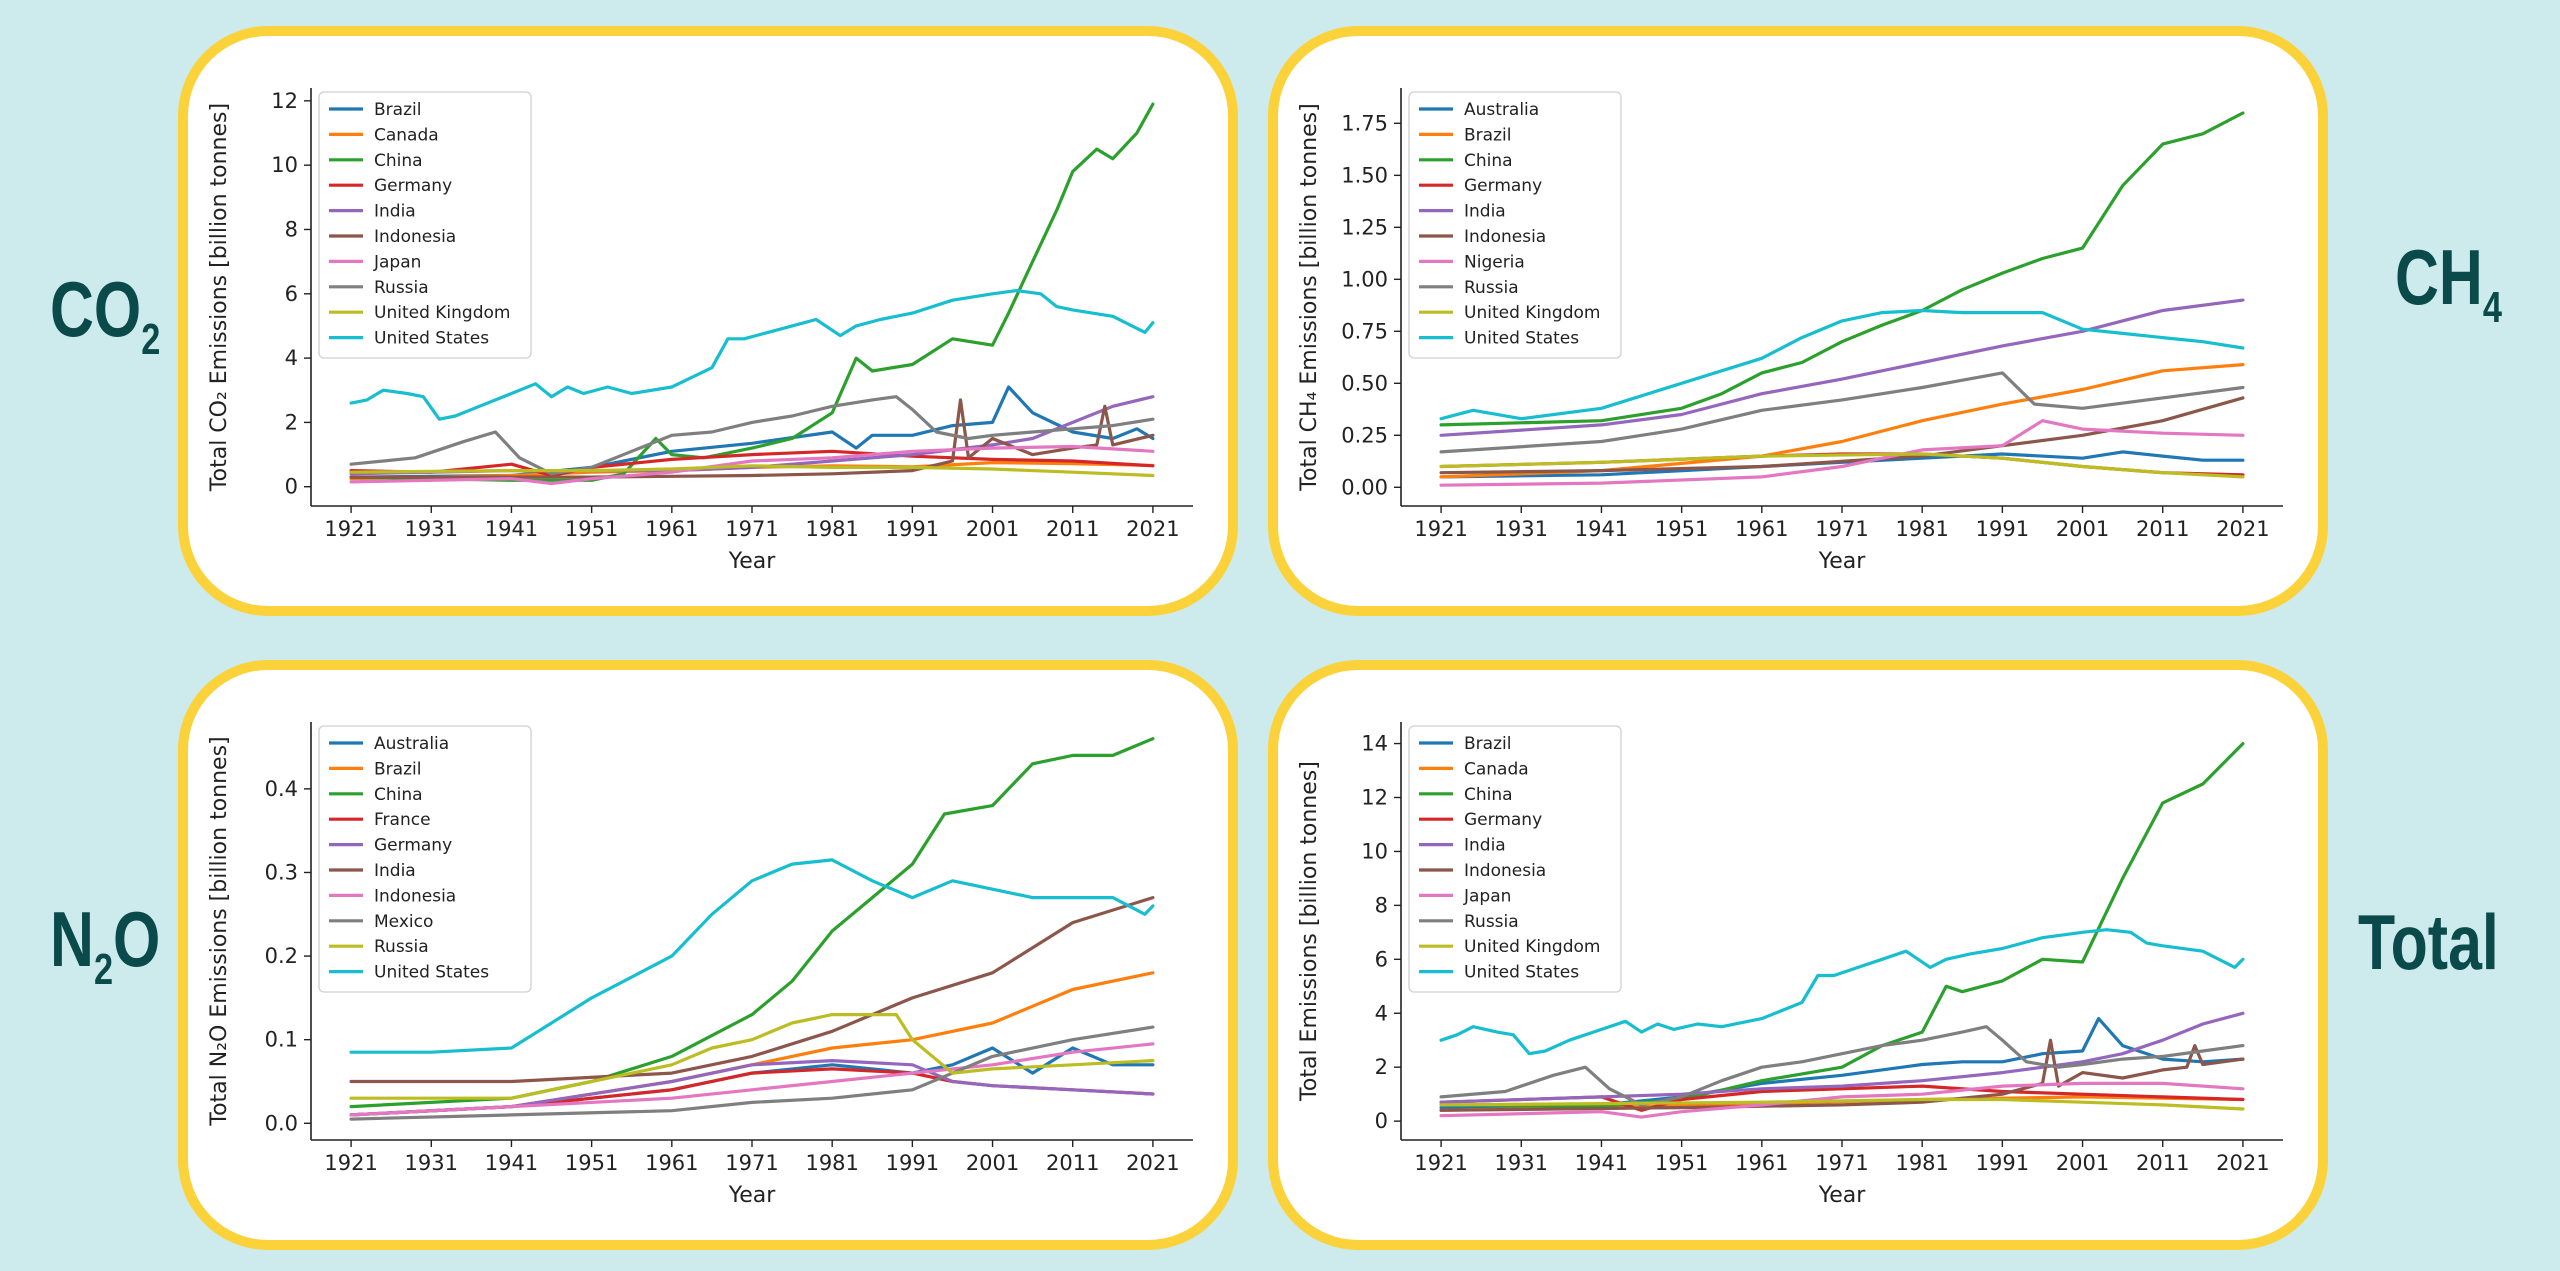  Describe the element at coordinates (1374, 744) in the screenshot. I see `y-tick-label: 14` at that location.